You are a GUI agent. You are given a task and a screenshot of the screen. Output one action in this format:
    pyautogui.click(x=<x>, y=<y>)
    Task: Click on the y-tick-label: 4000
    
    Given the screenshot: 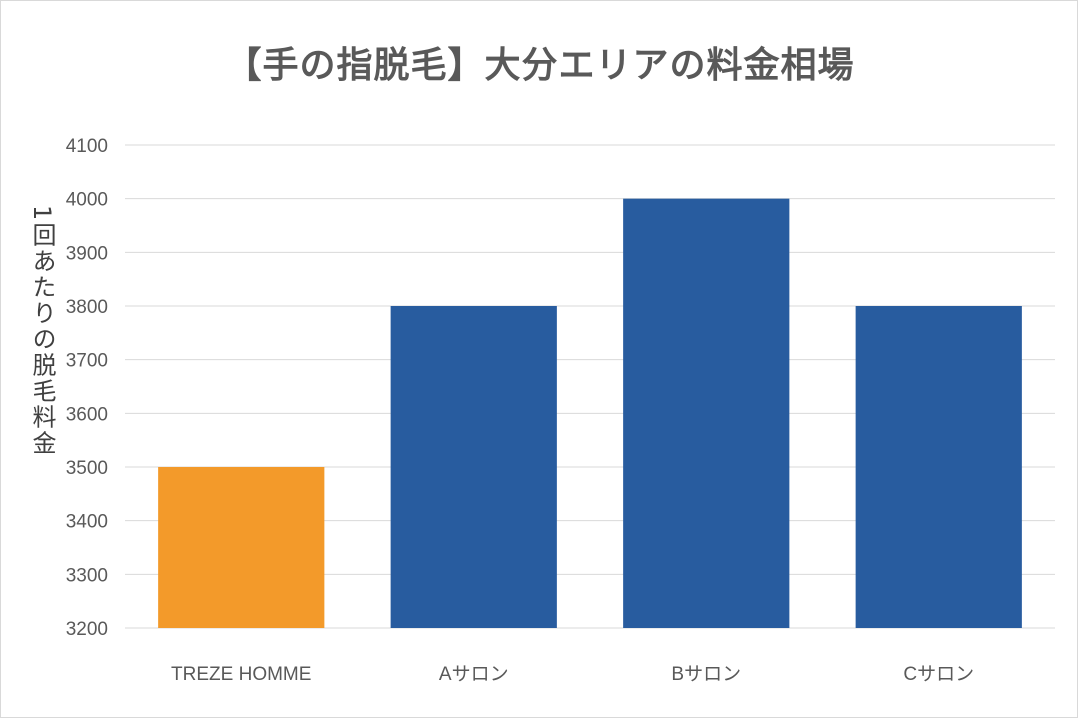 What is the action you would take?
    pyautogui.click(x=87, y=200)
    